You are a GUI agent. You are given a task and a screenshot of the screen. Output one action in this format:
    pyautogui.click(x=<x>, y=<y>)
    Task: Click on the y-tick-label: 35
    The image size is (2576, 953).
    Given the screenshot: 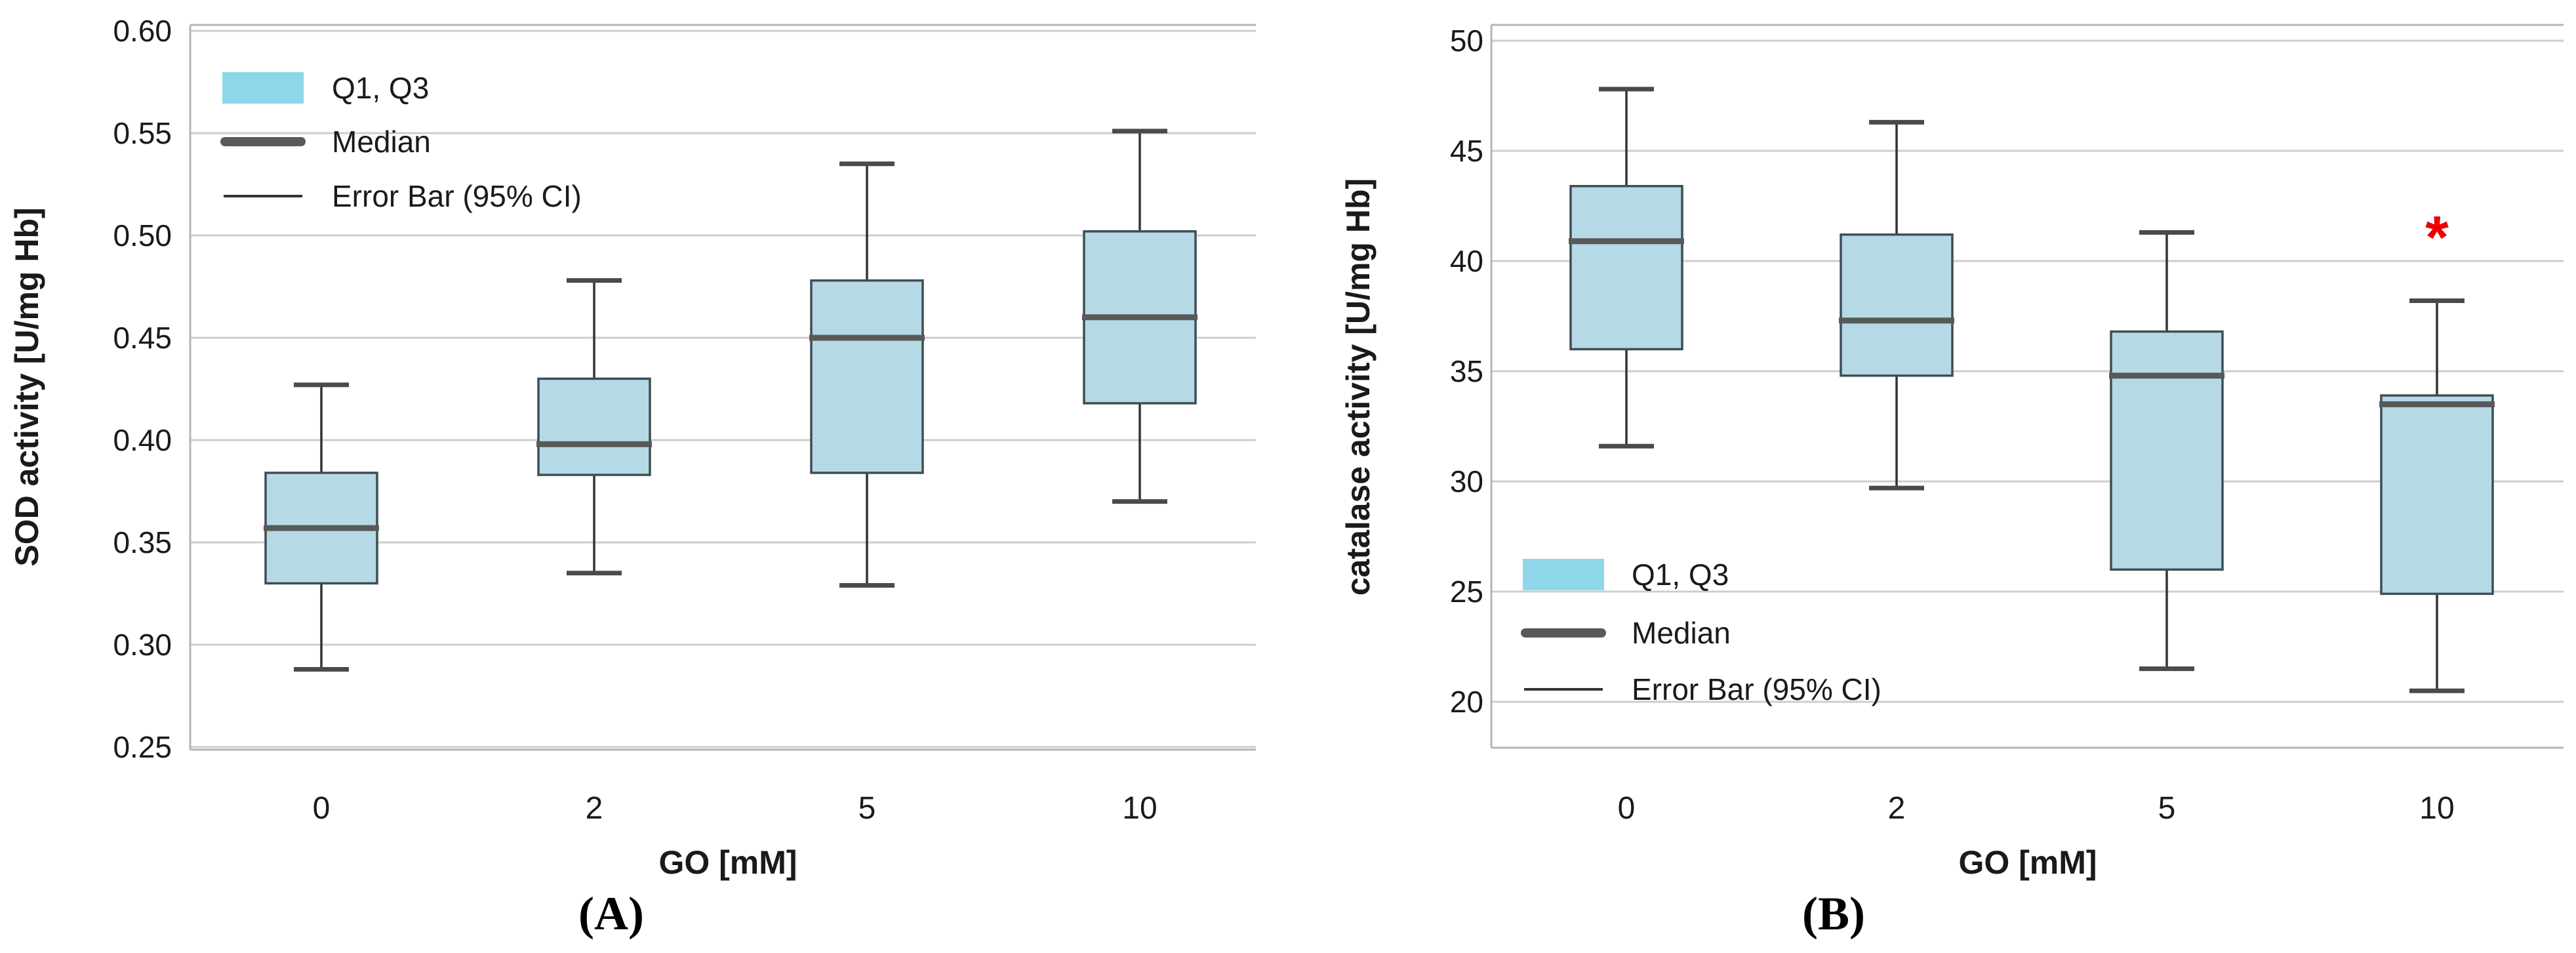 What is the action you would take?
    pyautogui.click(x=1466, y=371)
    